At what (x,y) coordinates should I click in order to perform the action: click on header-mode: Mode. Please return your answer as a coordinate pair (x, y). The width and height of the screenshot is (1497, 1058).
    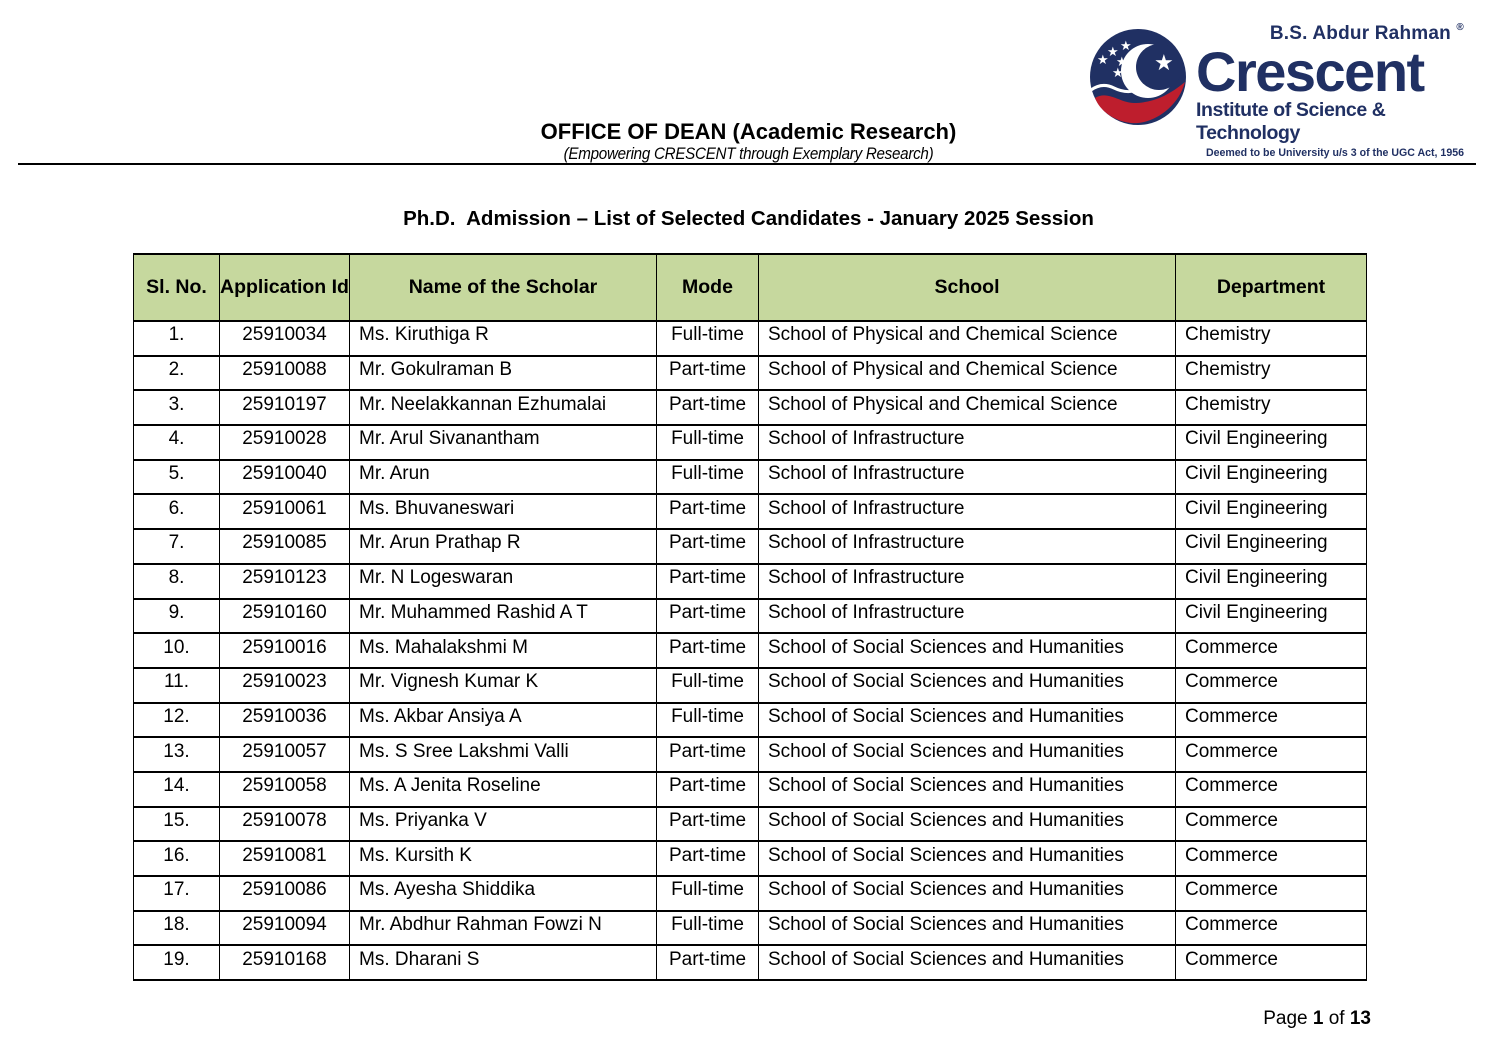
    Looking at the image, I should click on (707, 287).